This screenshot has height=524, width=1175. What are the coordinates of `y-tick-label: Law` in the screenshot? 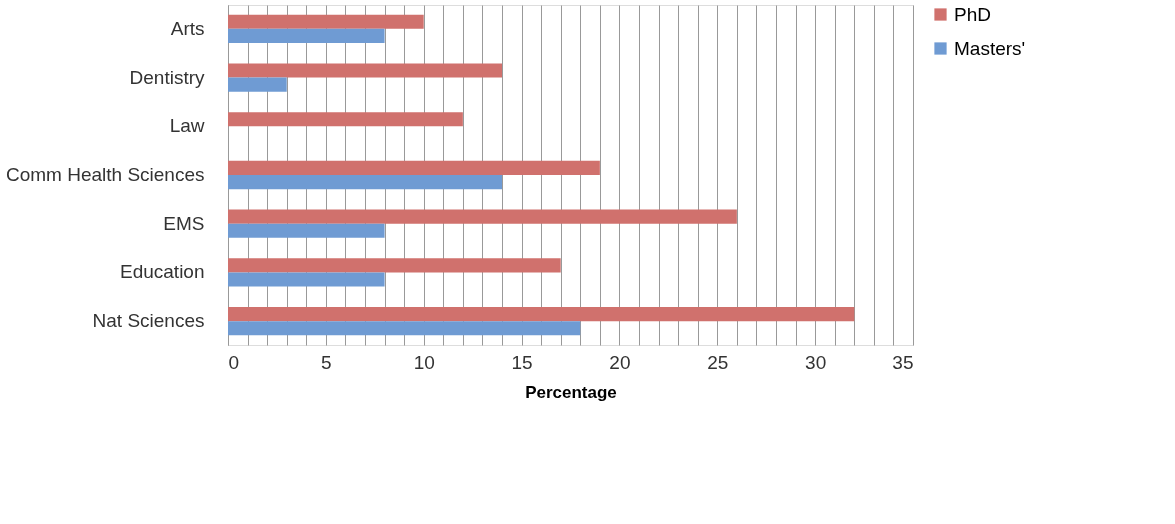 It's located at (187, 126).